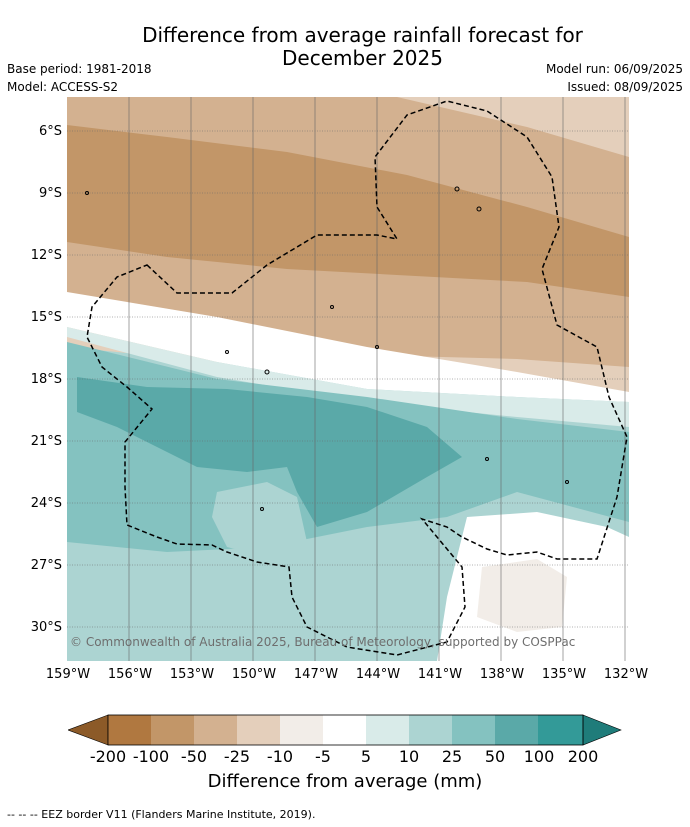 This screenshot has width=690, height=827. I want to click on lat-label-30s: 30°S, so click(46, 627).